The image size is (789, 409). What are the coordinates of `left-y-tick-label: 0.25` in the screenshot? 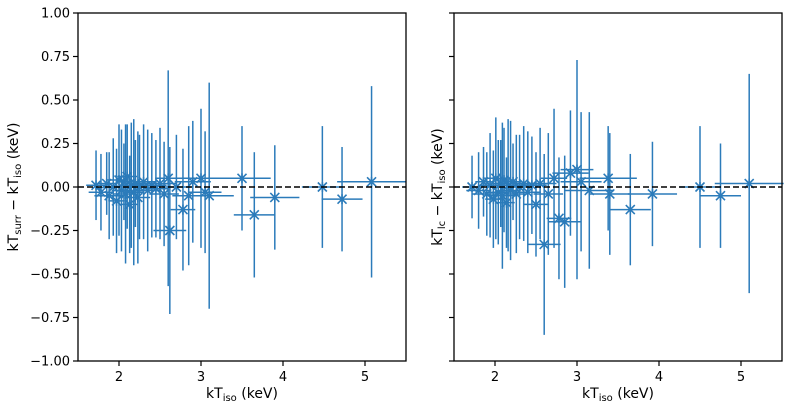 It's located at (55, 144).